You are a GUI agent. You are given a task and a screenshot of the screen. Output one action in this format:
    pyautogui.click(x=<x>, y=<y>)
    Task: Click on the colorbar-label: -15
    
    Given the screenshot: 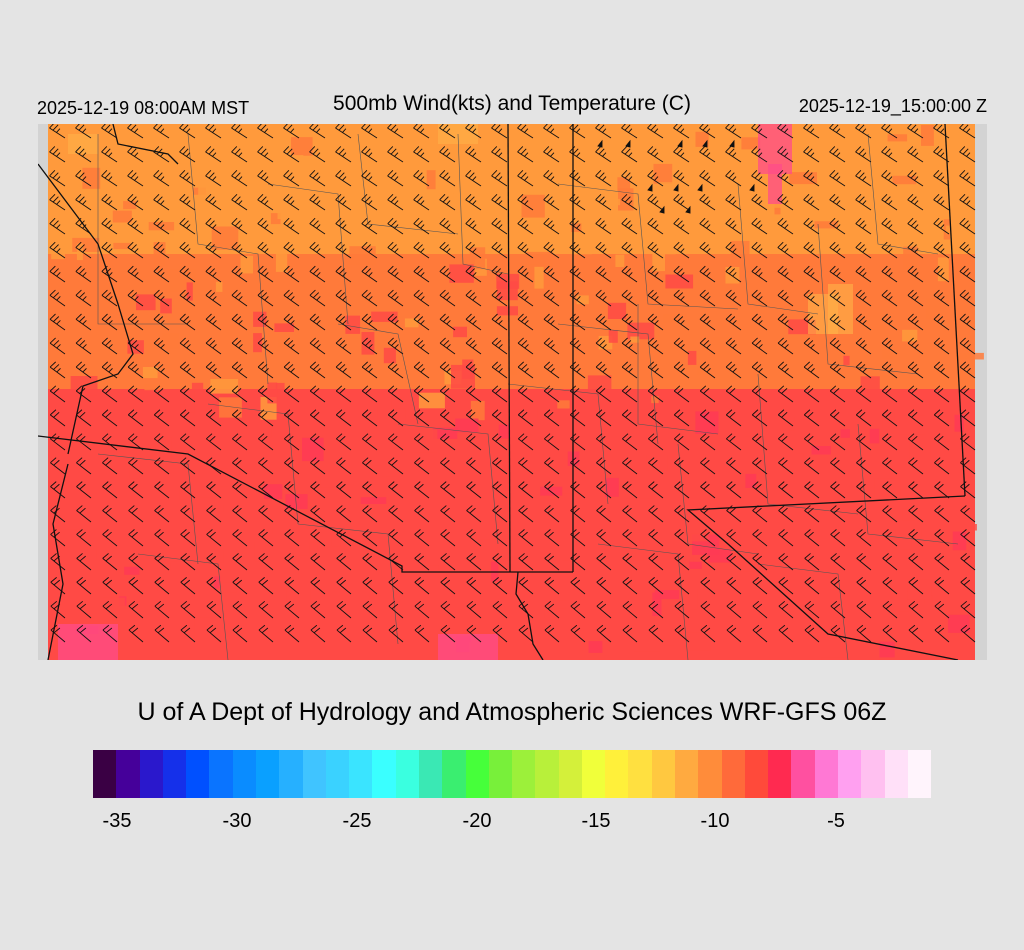 What is the action you would take?
    pyautogui.click(x=596, y=821)
    